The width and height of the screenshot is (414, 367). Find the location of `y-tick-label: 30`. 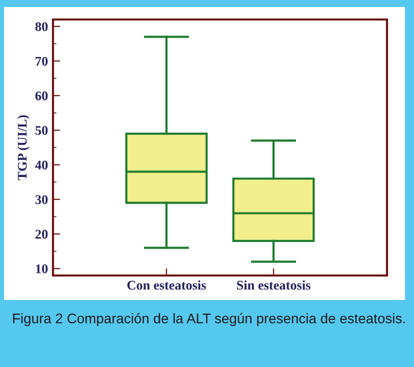

y-tick-label: 30 is located at coordinates (41, 199).